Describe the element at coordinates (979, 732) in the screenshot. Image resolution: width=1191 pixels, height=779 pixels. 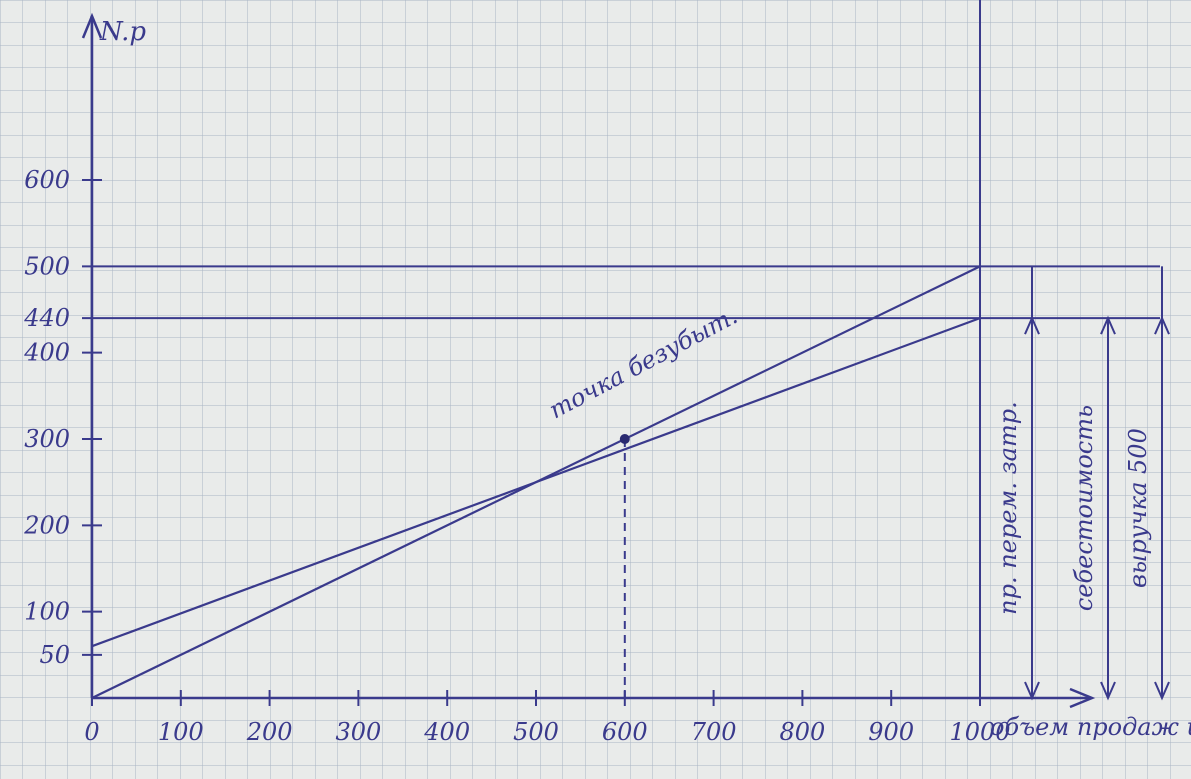
I see `x-tick-label-1000: 1000` at that location.